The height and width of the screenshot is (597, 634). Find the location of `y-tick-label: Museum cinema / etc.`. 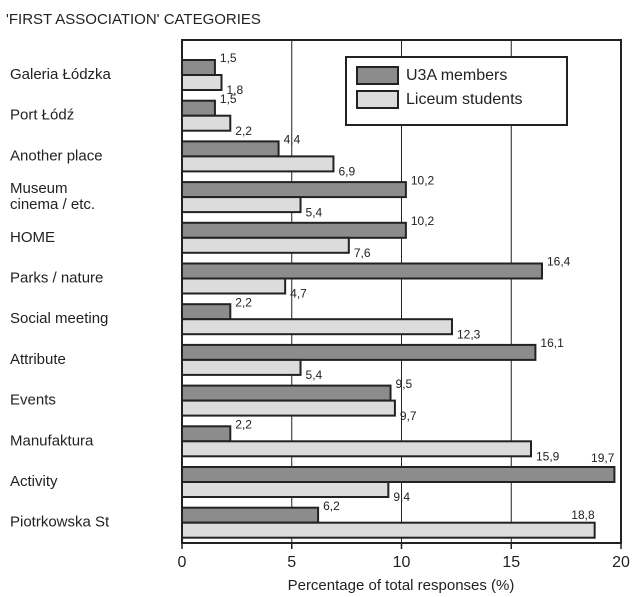

y-tick-label: Museum cinema / etc. is located at coordinates (52, 196).